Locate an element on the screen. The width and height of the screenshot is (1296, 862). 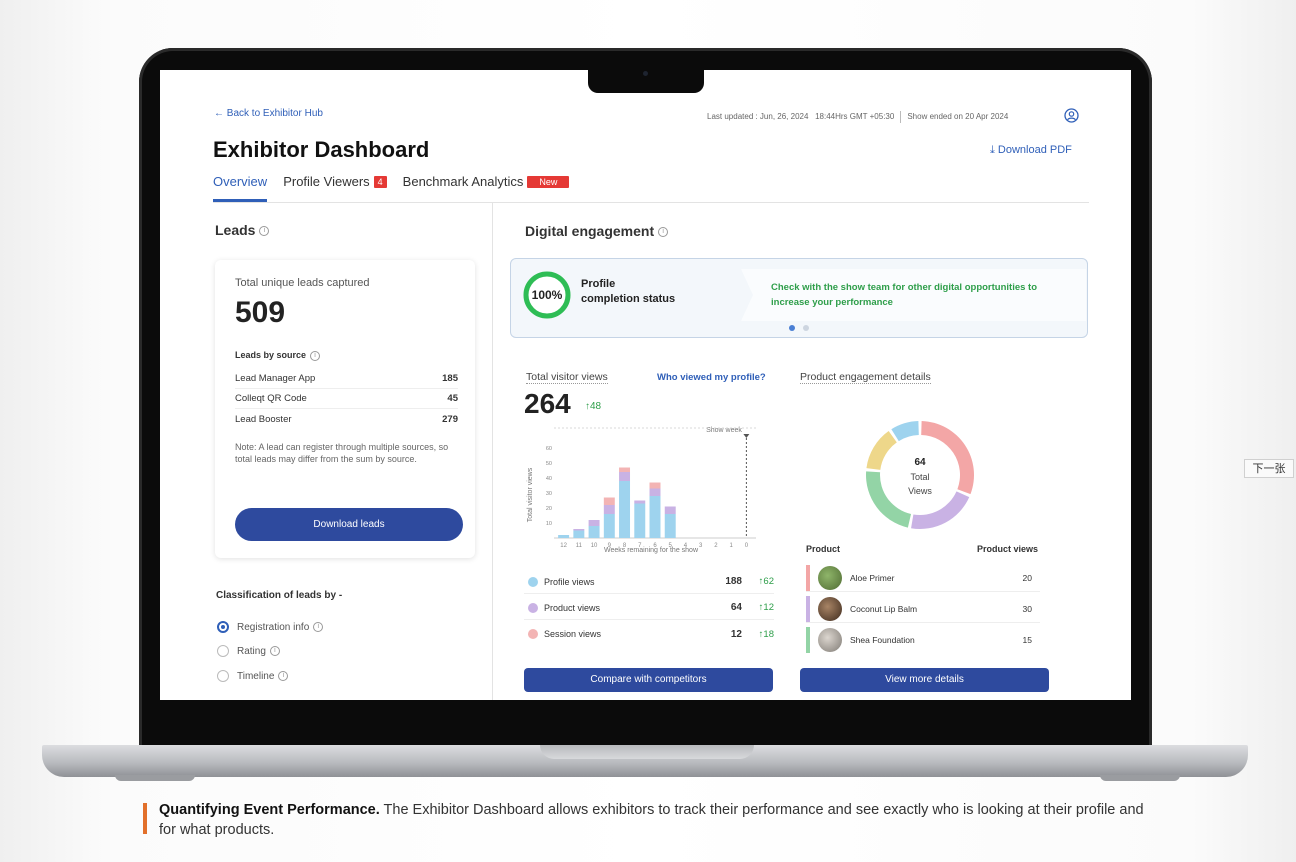
completion-label-1: Profile is located at coordinates (598, 284).